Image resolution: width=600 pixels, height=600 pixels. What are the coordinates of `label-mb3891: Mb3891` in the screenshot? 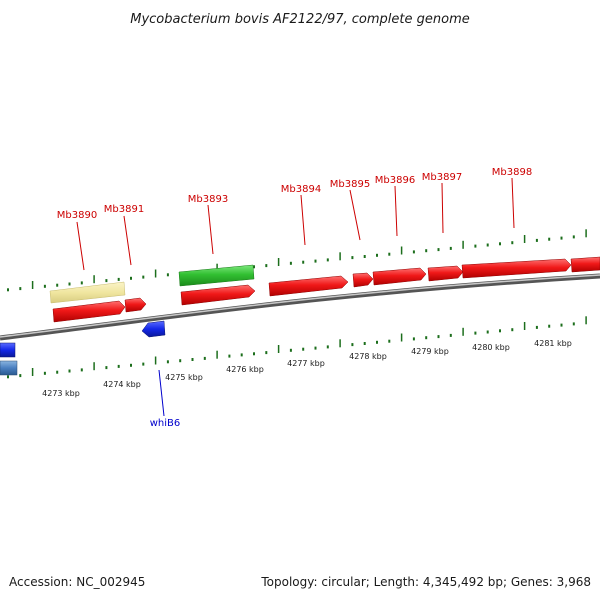 It's located at (124, 209).